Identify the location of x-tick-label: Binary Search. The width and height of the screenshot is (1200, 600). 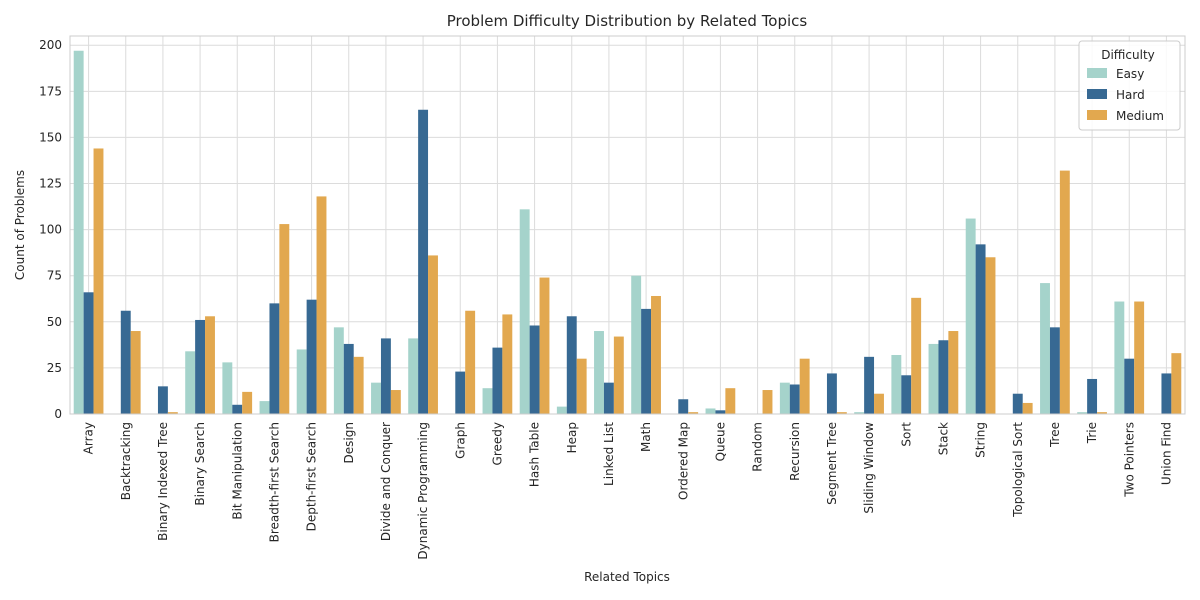
(200, 464).